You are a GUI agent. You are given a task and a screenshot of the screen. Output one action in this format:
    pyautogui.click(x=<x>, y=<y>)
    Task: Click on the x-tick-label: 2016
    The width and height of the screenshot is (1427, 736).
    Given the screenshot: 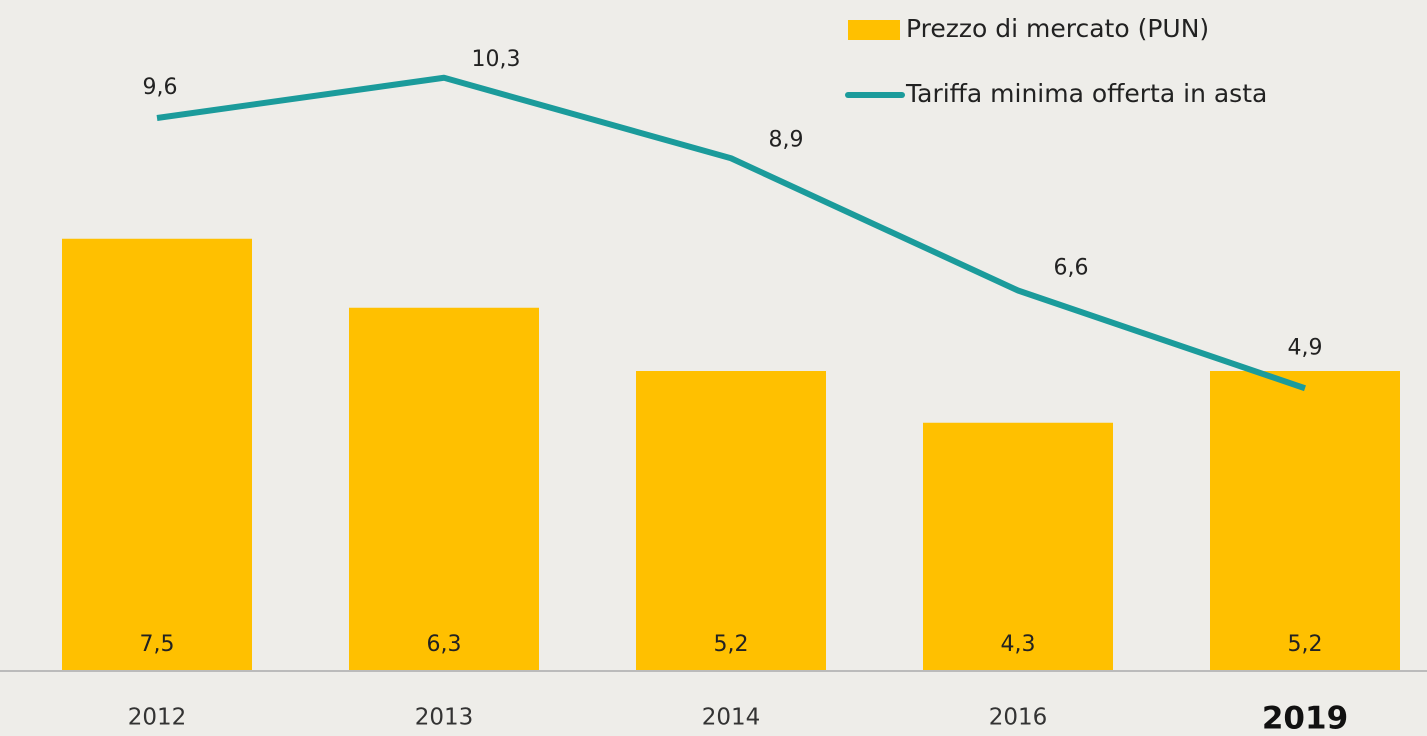 What is the action you would take?
    pyautogui.click(x=1018, y=718)
    